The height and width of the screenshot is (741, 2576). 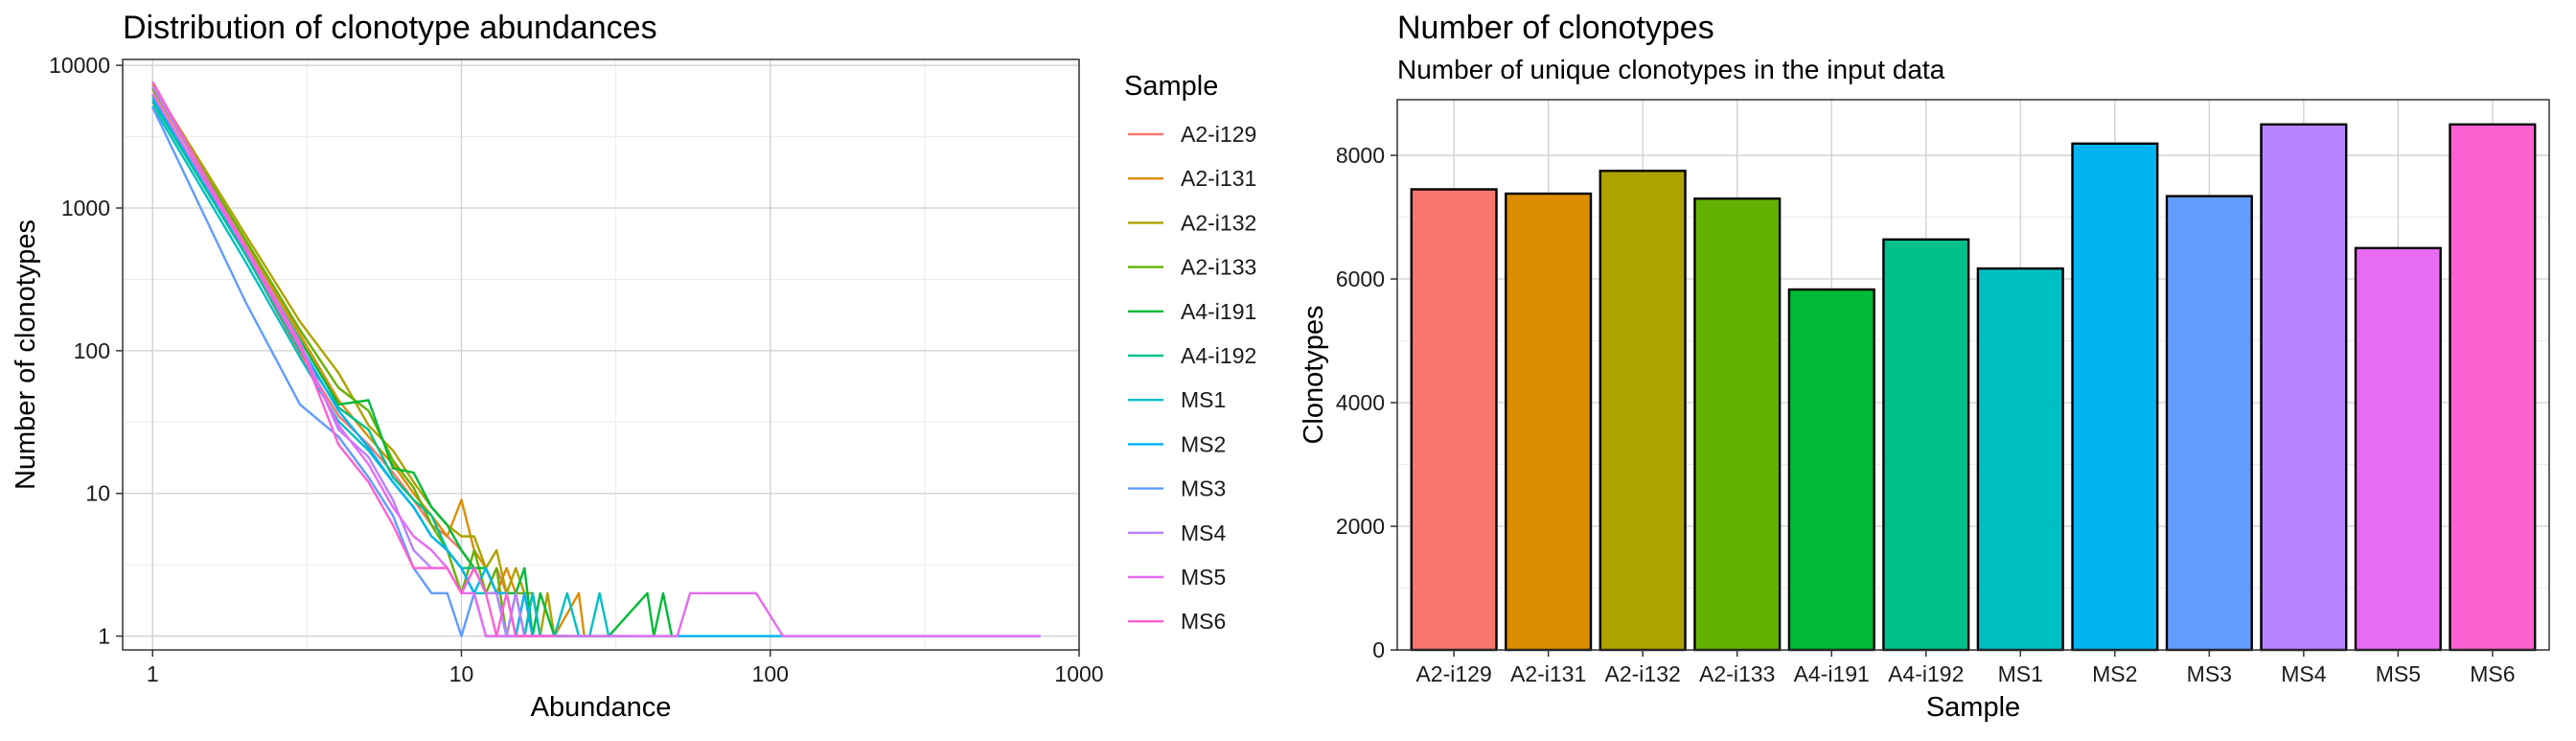 I want to click on abundance-y-ticks: 1 10 100 1000 10000, so click(x=86, y=351).